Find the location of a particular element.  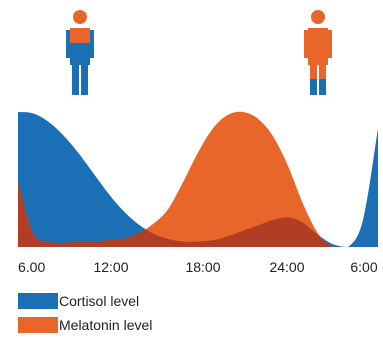

x-tick-label: 6.00 is located at coordinates (31, 267).